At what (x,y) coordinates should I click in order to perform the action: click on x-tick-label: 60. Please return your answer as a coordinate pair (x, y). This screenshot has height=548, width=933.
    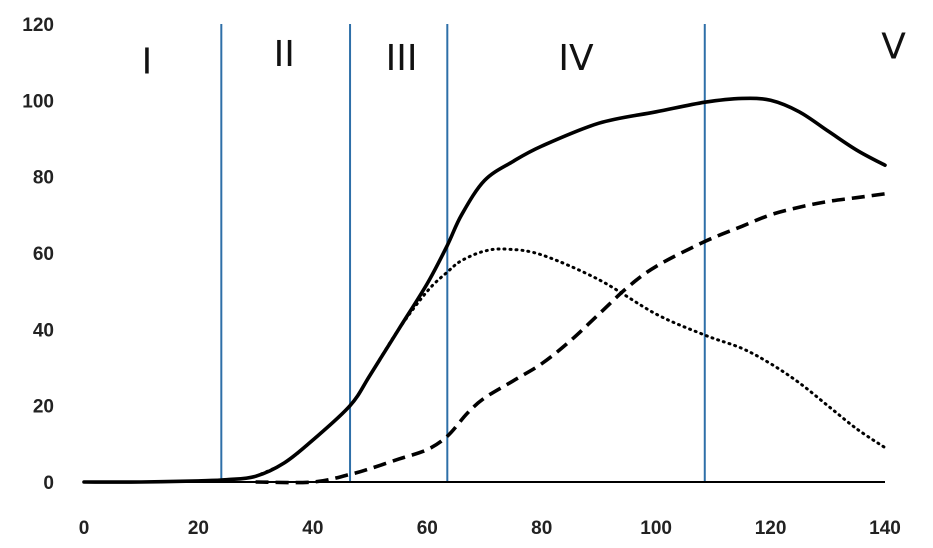
    Looking at the image, I should click on (427, 528).